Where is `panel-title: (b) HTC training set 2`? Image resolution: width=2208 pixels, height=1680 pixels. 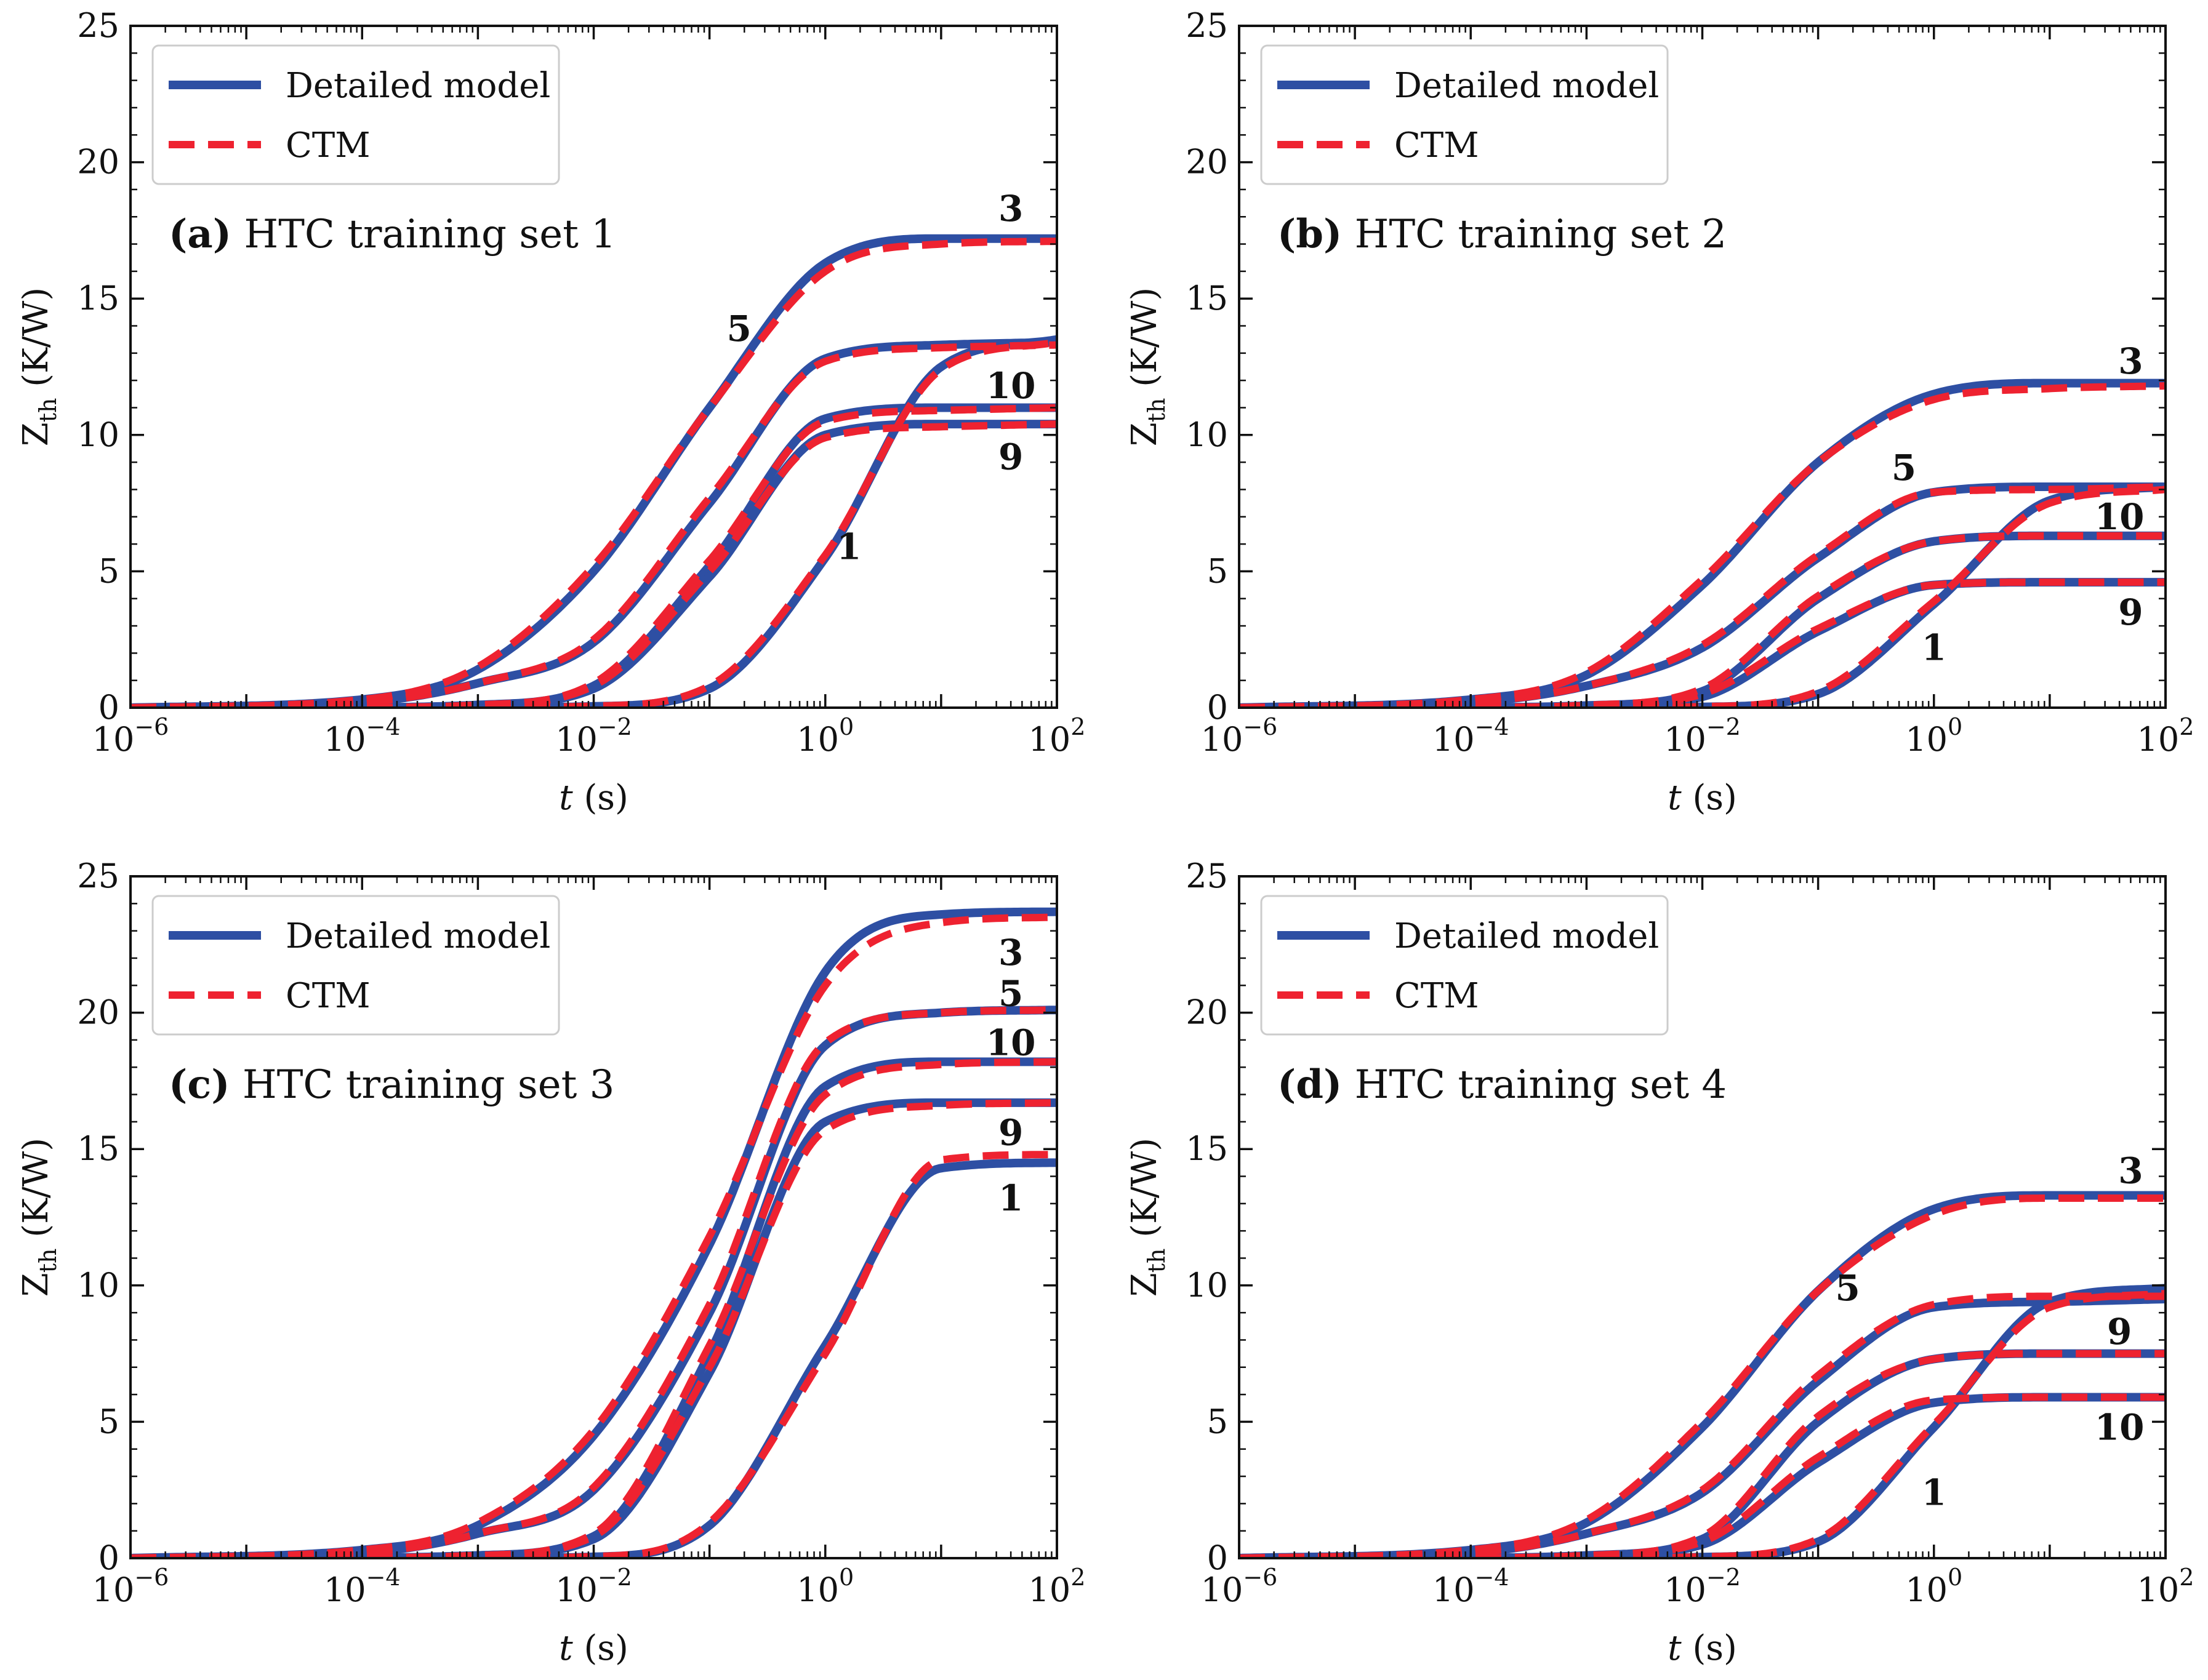
panel-title: (b) HTC training set 2 is located at coordinates (1502, 234).